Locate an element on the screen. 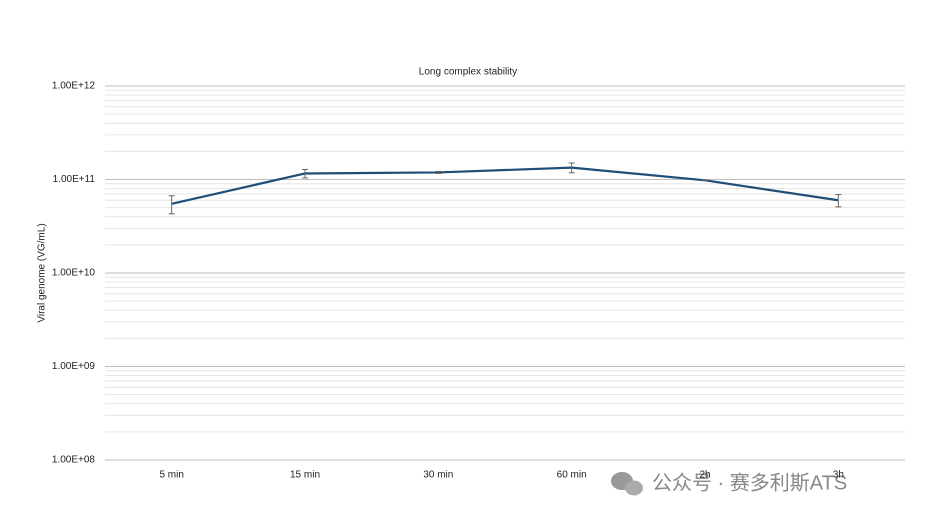 The image size is (936, 520). y-axis-label: Viral genome (VG/mL) is located at coordinates (42, 272).